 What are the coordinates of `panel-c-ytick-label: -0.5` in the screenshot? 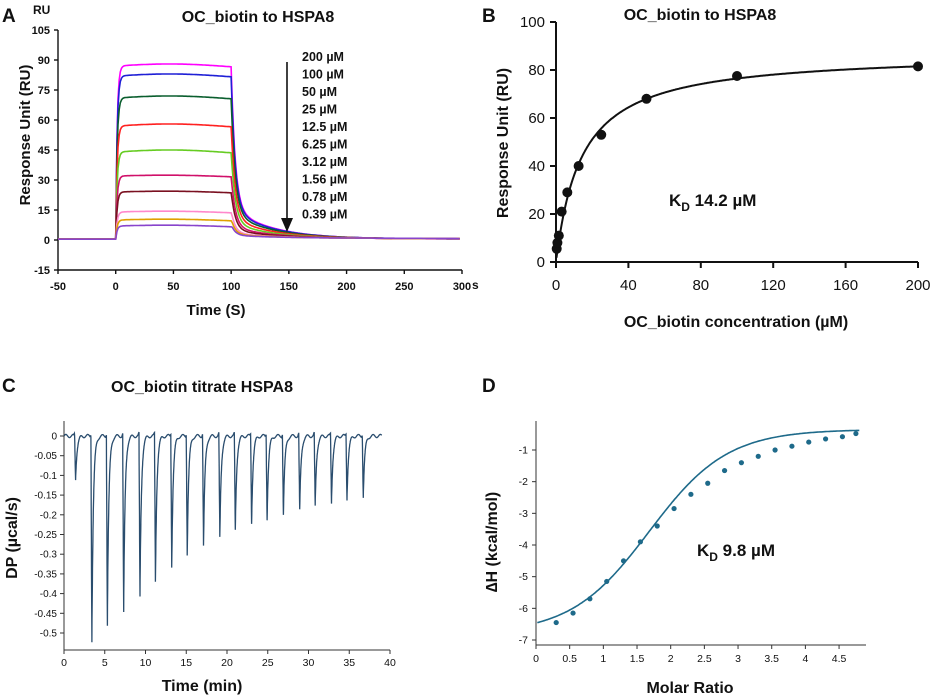 It's located at (49, 634).